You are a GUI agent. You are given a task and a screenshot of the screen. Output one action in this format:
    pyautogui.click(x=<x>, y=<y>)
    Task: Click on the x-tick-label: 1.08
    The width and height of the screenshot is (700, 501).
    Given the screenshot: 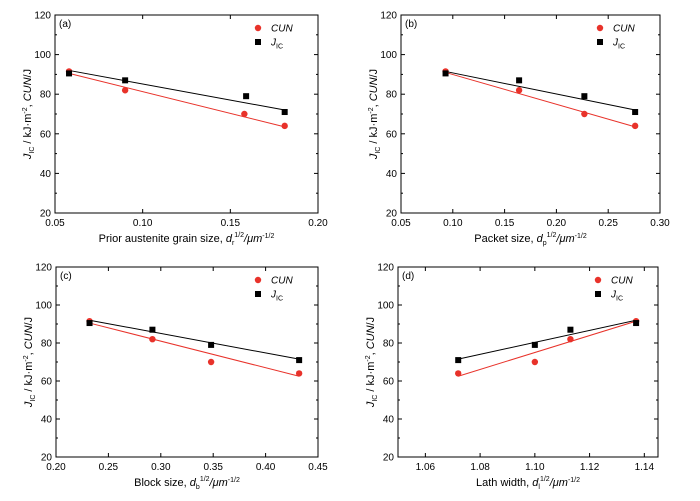 What is the action you would take?
    pyautogui.click(x=480, y=467)
    